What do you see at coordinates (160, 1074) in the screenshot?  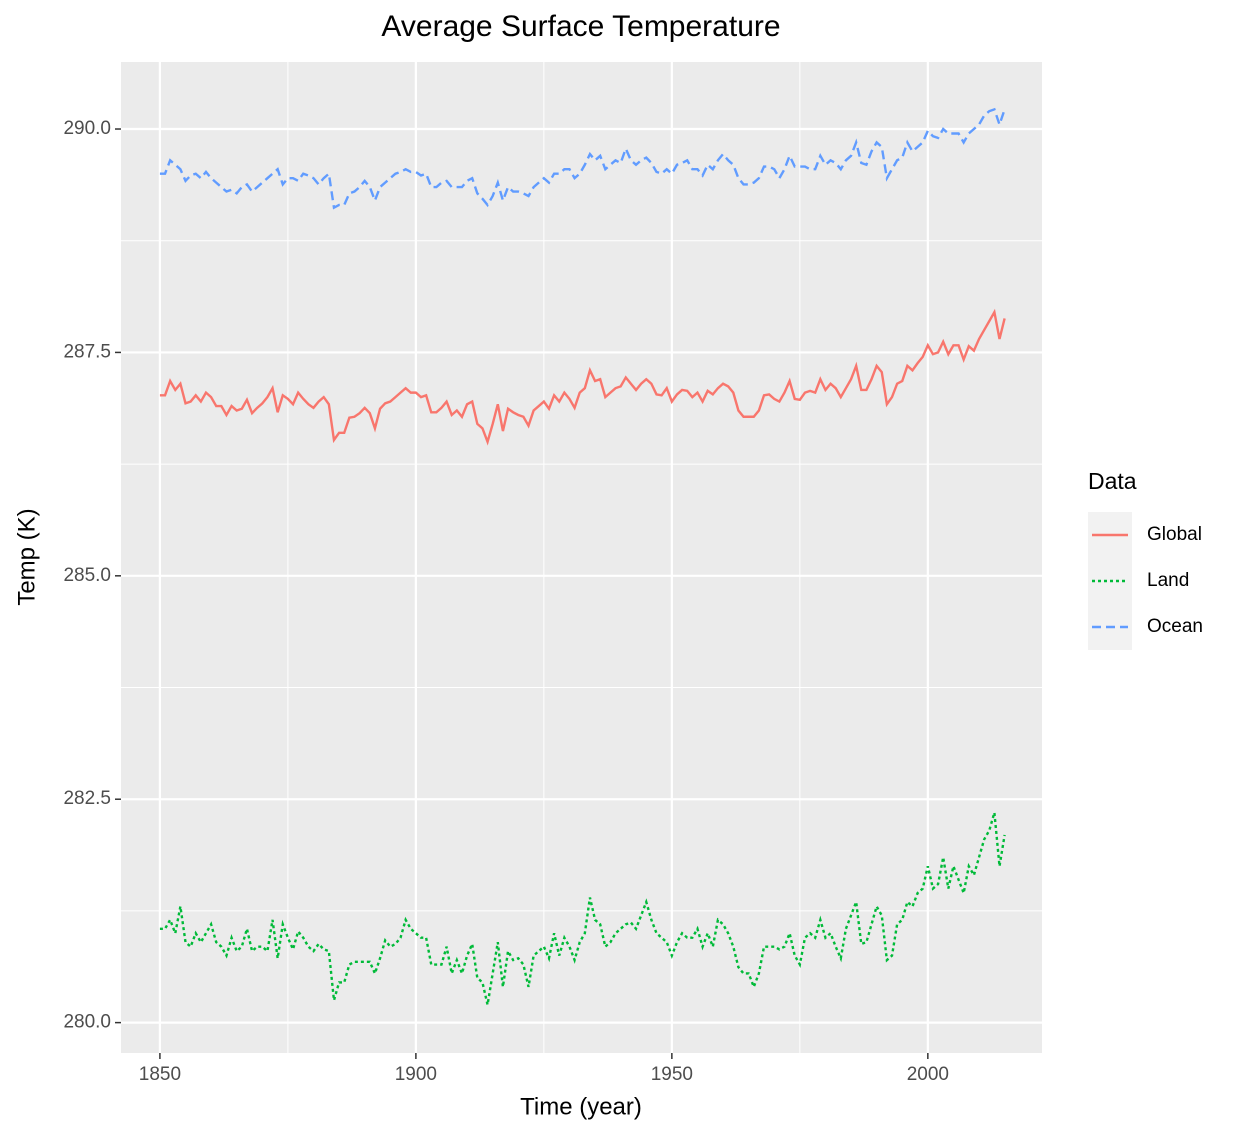 I see `x-tick-label: 1850` at bounding box center [160, 1074].